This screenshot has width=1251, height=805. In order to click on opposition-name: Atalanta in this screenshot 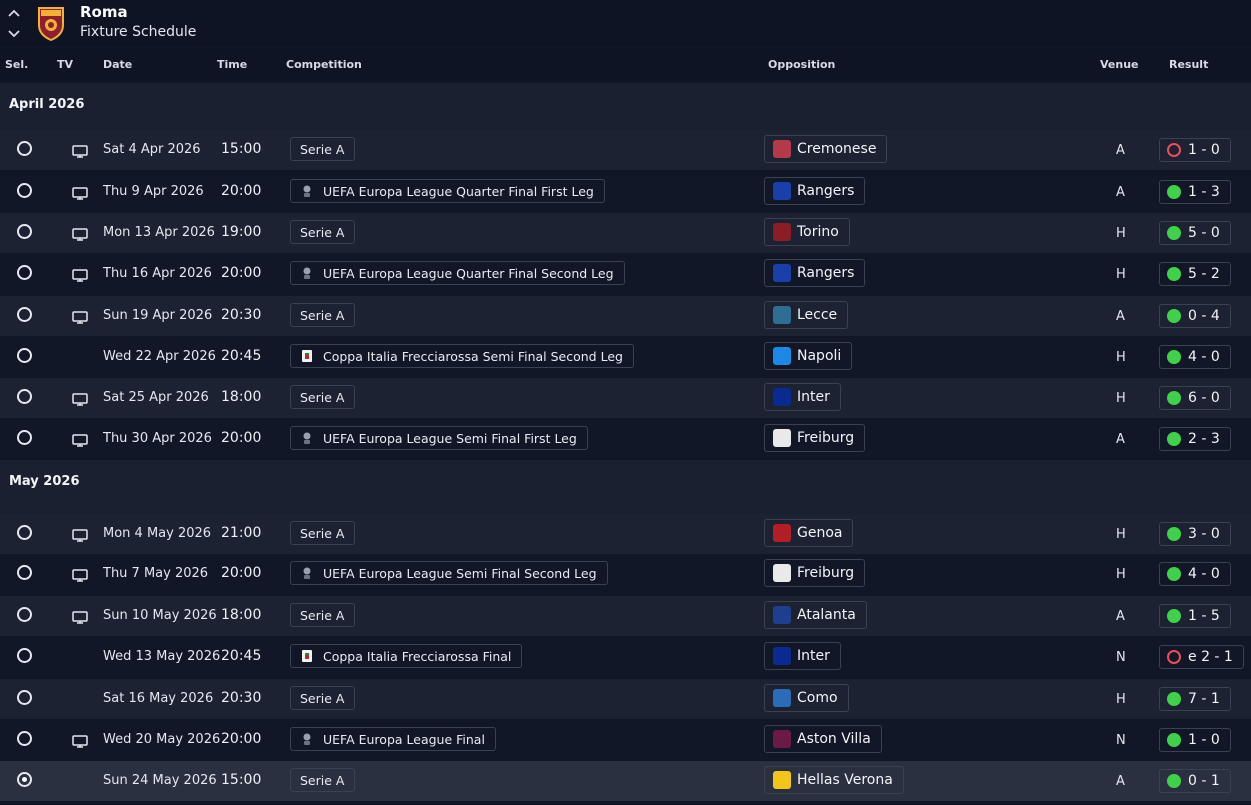, I will do `click(826, 615)`.